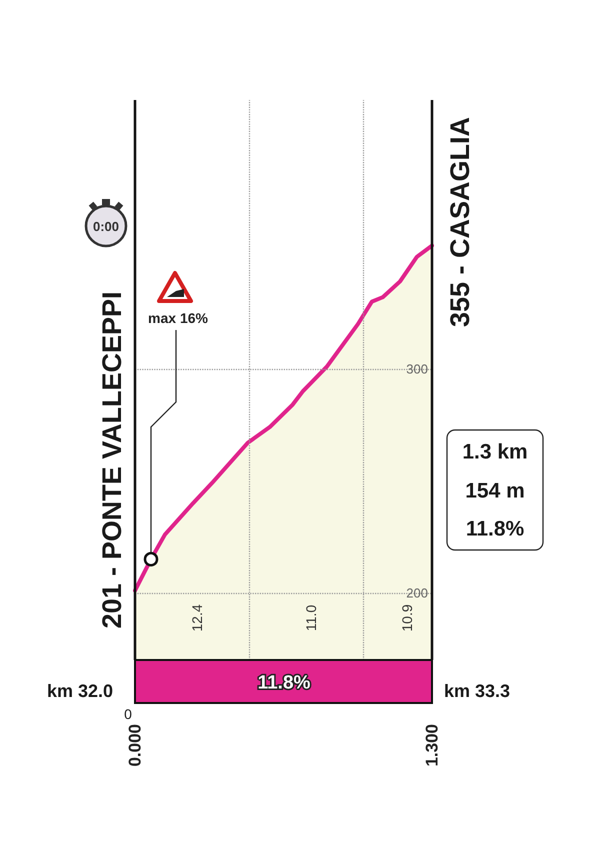  Describe the element at coordinates (178, 318) in the screenshot. I see `annotation: max 16%` at that location.